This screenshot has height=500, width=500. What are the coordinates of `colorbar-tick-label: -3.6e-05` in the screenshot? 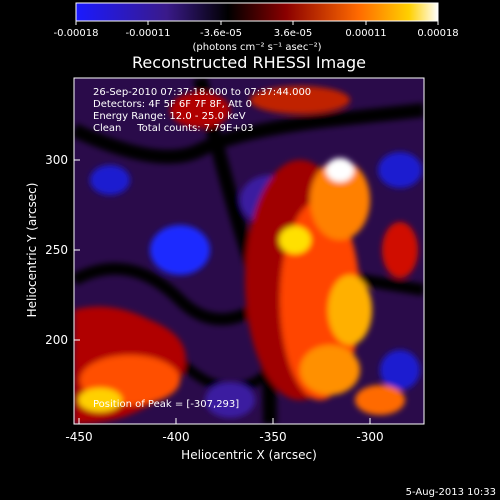 It's located at (221, 33).